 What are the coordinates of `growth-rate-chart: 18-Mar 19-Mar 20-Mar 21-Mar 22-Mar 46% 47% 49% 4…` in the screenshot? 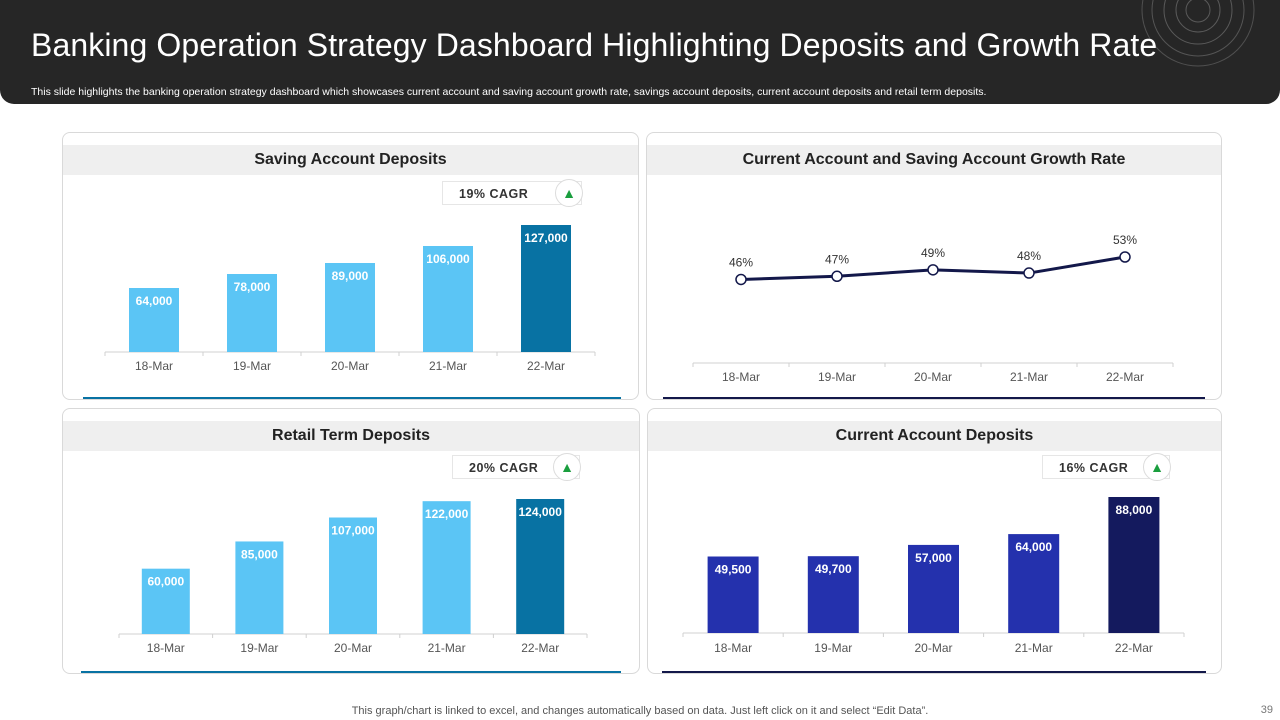 It's located at (933, 308).